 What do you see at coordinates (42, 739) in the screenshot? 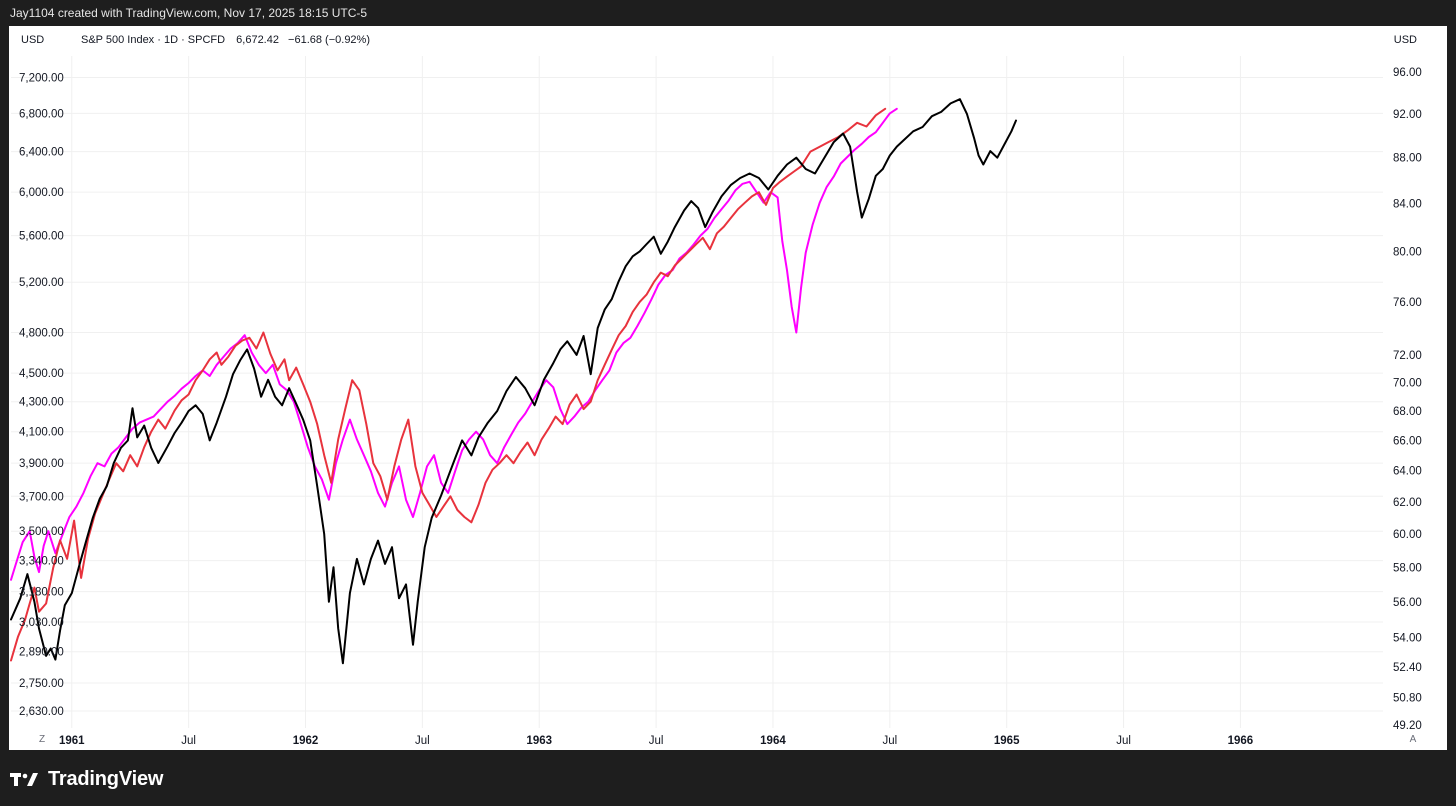
I see `zoom-button: Z` at bounding box center [42, 739].